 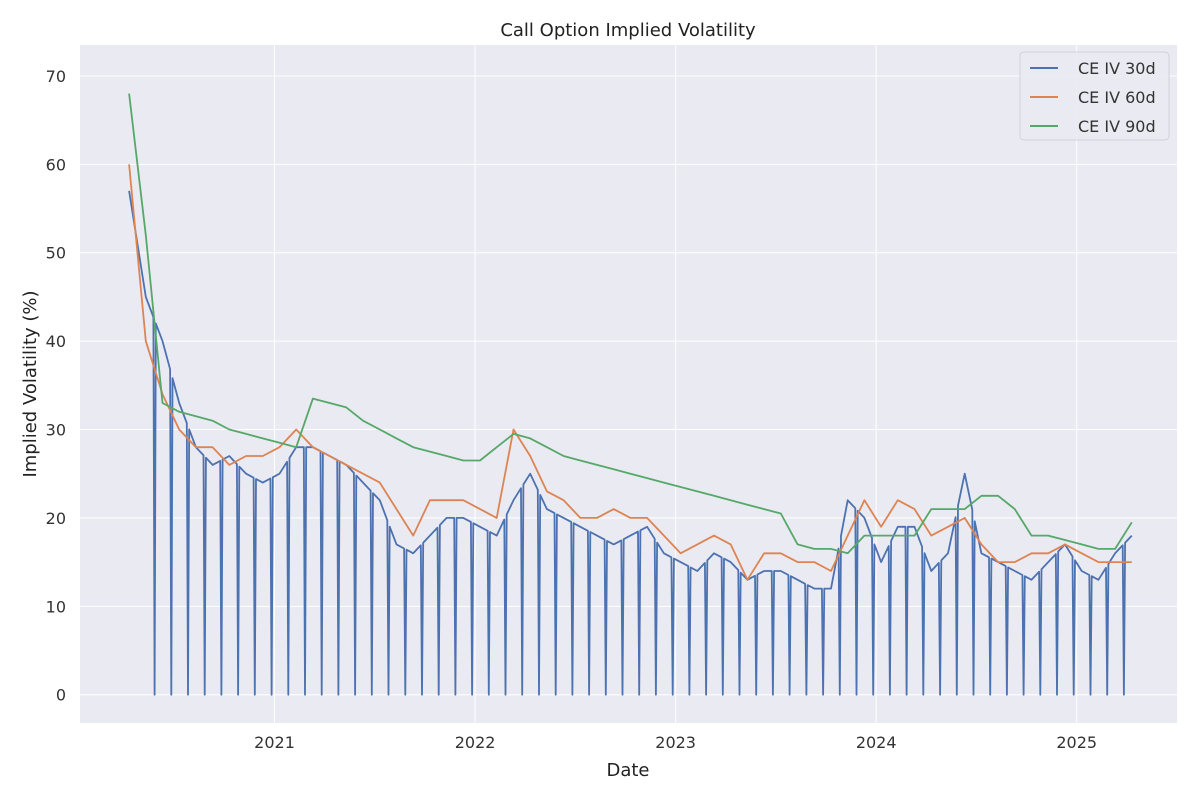 I want to click on legend: CE IV 30d CE IV 60d CE IV 90d, so click(x=1094, y=96).